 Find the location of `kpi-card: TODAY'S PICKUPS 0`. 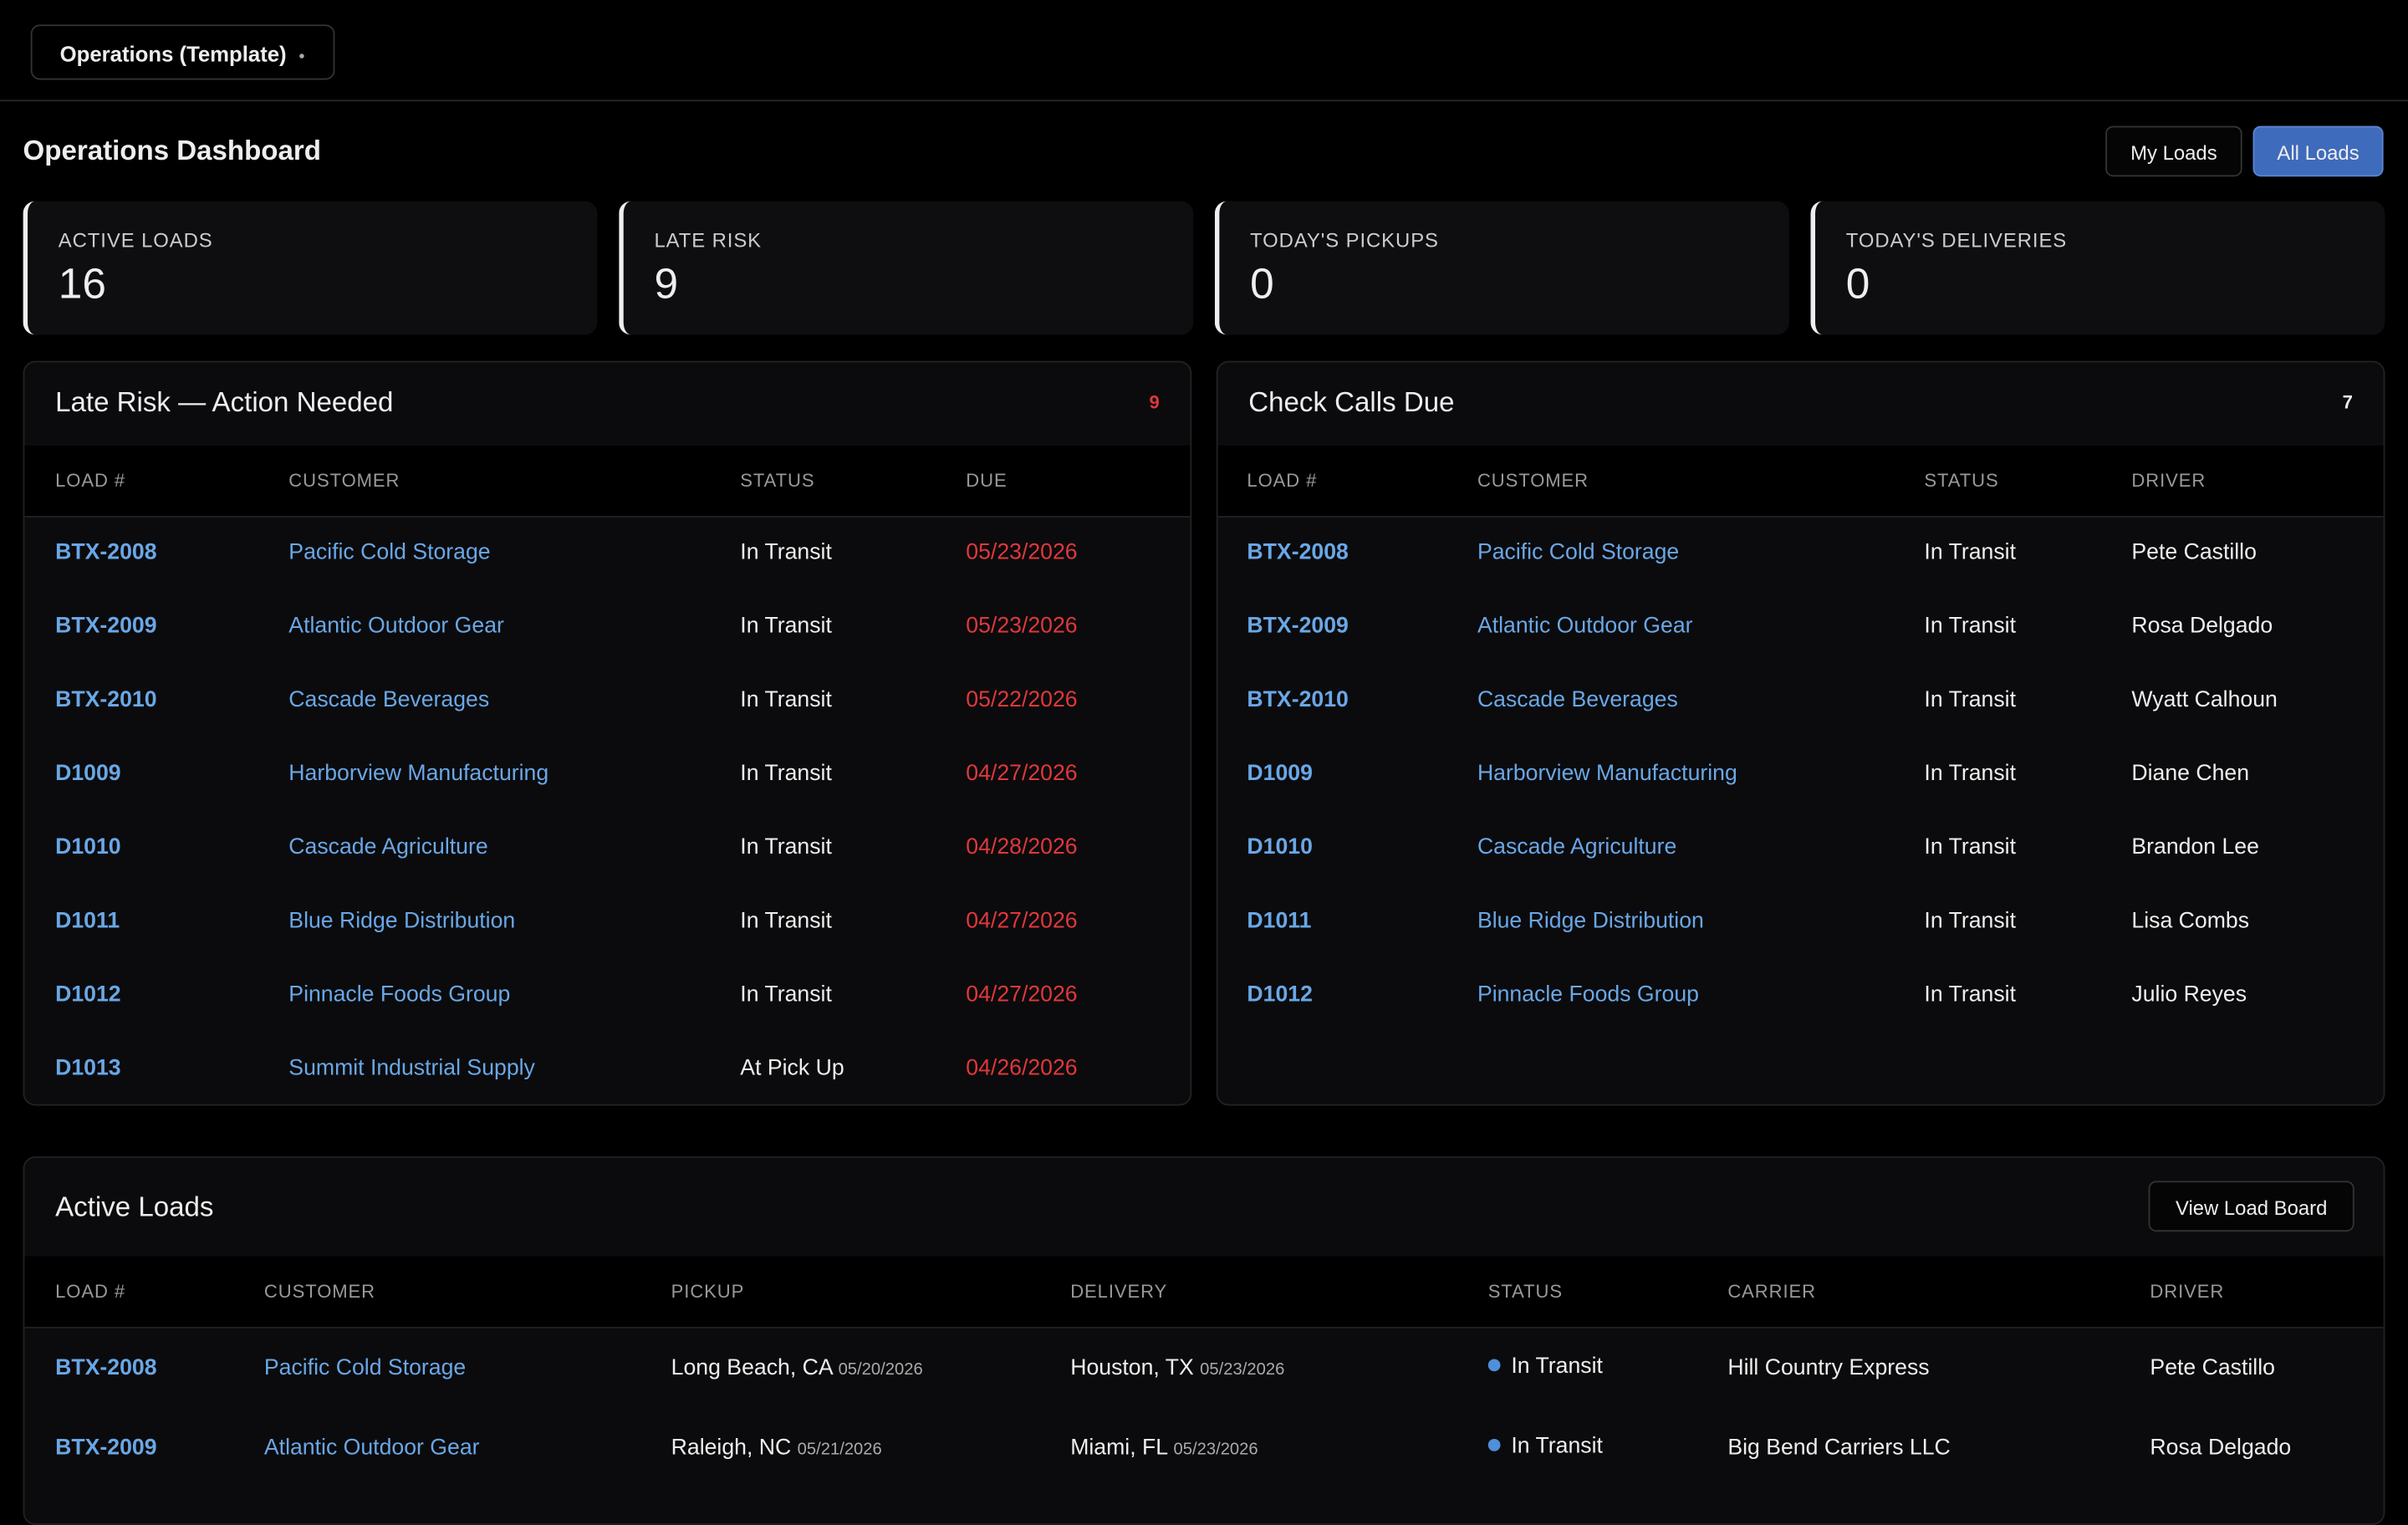

kpi-card: TODAY'S PICKUPS 0 is located at coordinates (1501, 268).